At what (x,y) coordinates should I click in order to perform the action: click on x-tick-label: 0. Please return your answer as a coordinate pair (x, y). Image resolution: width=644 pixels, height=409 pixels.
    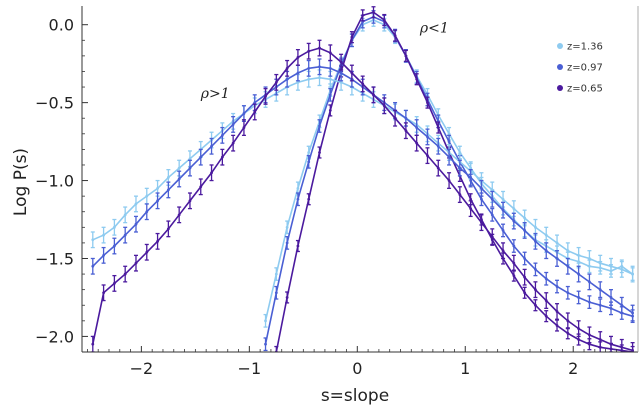
    Looking at the image, I should click on (357, 368).